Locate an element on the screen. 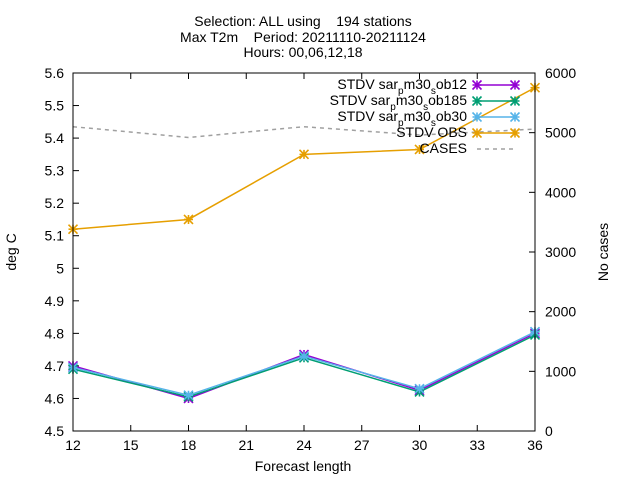 Image resolution: width=640 pixels, height=480 pixels. y2-axis-label: No cases is located at coordinates (603, 252).